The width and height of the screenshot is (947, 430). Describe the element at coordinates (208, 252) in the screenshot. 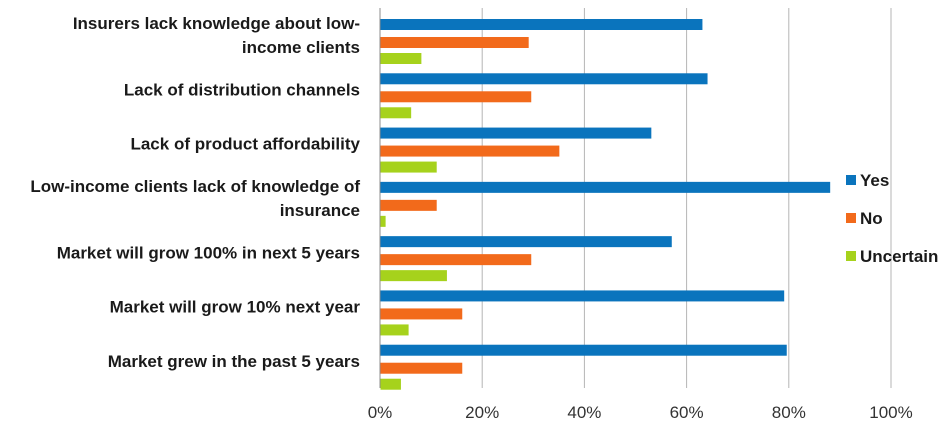

I see `category-label: Market will grow 100% in next 5 years` at that location.